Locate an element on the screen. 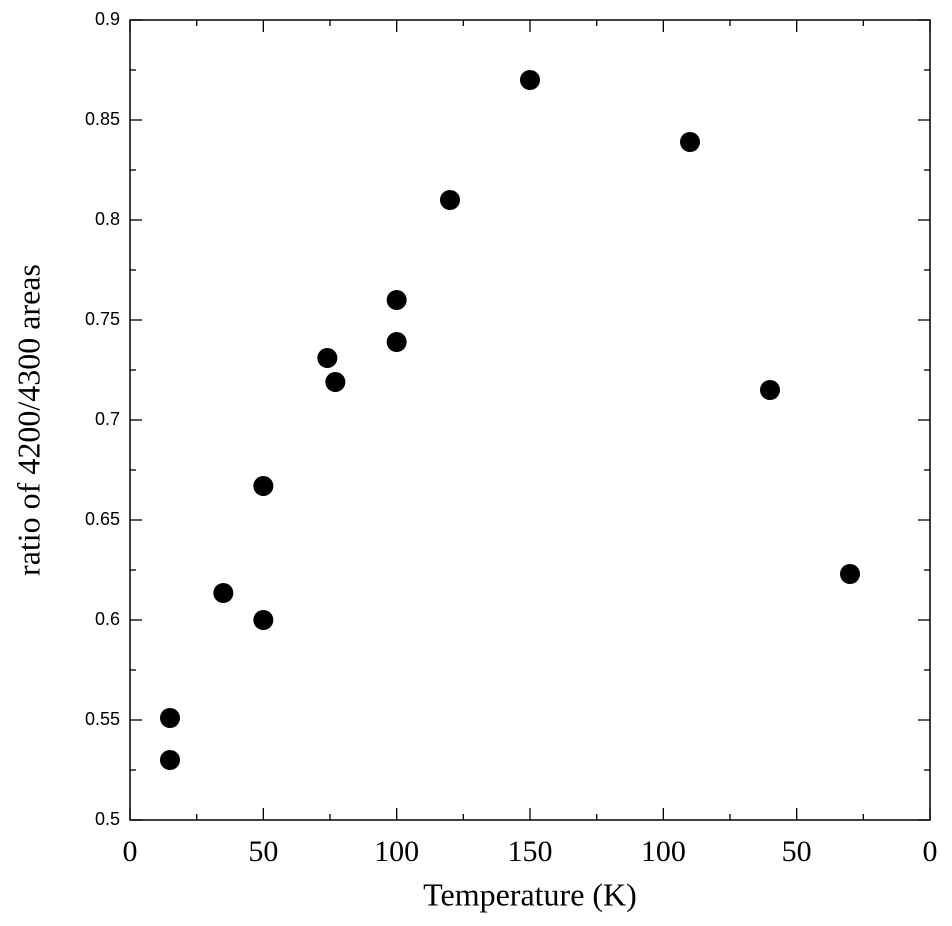 This screenshot has height=926, width=952. x-tick-label: 150 is located at coordinates (530, 851).